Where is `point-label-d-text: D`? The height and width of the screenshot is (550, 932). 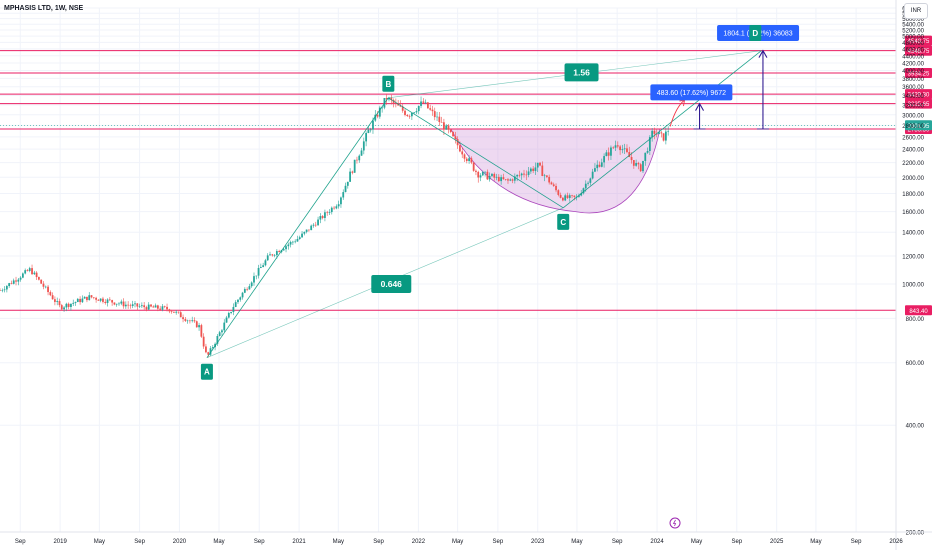 point-label-d-text: D is located at coordinates (755, 33).